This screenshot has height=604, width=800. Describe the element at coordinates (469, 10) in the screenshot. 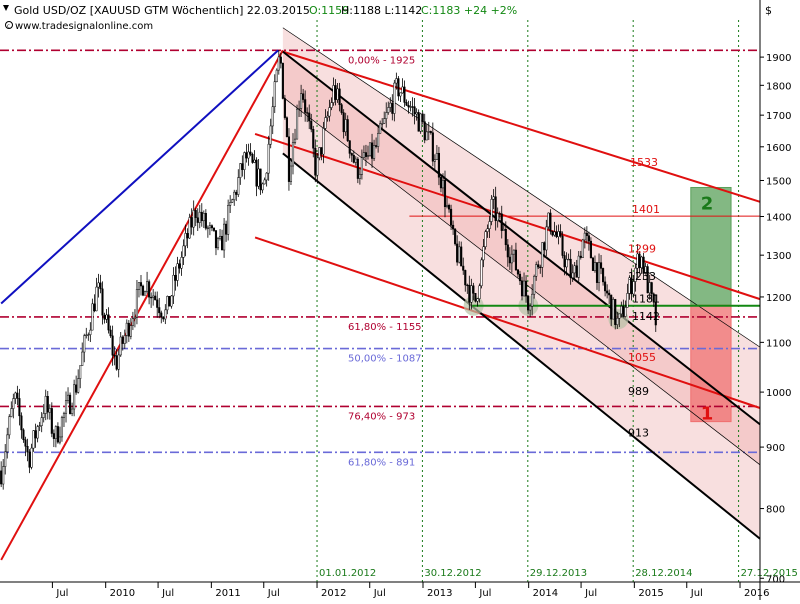

I see `ohlc-close: C:1183 +24 +2%` at that location.